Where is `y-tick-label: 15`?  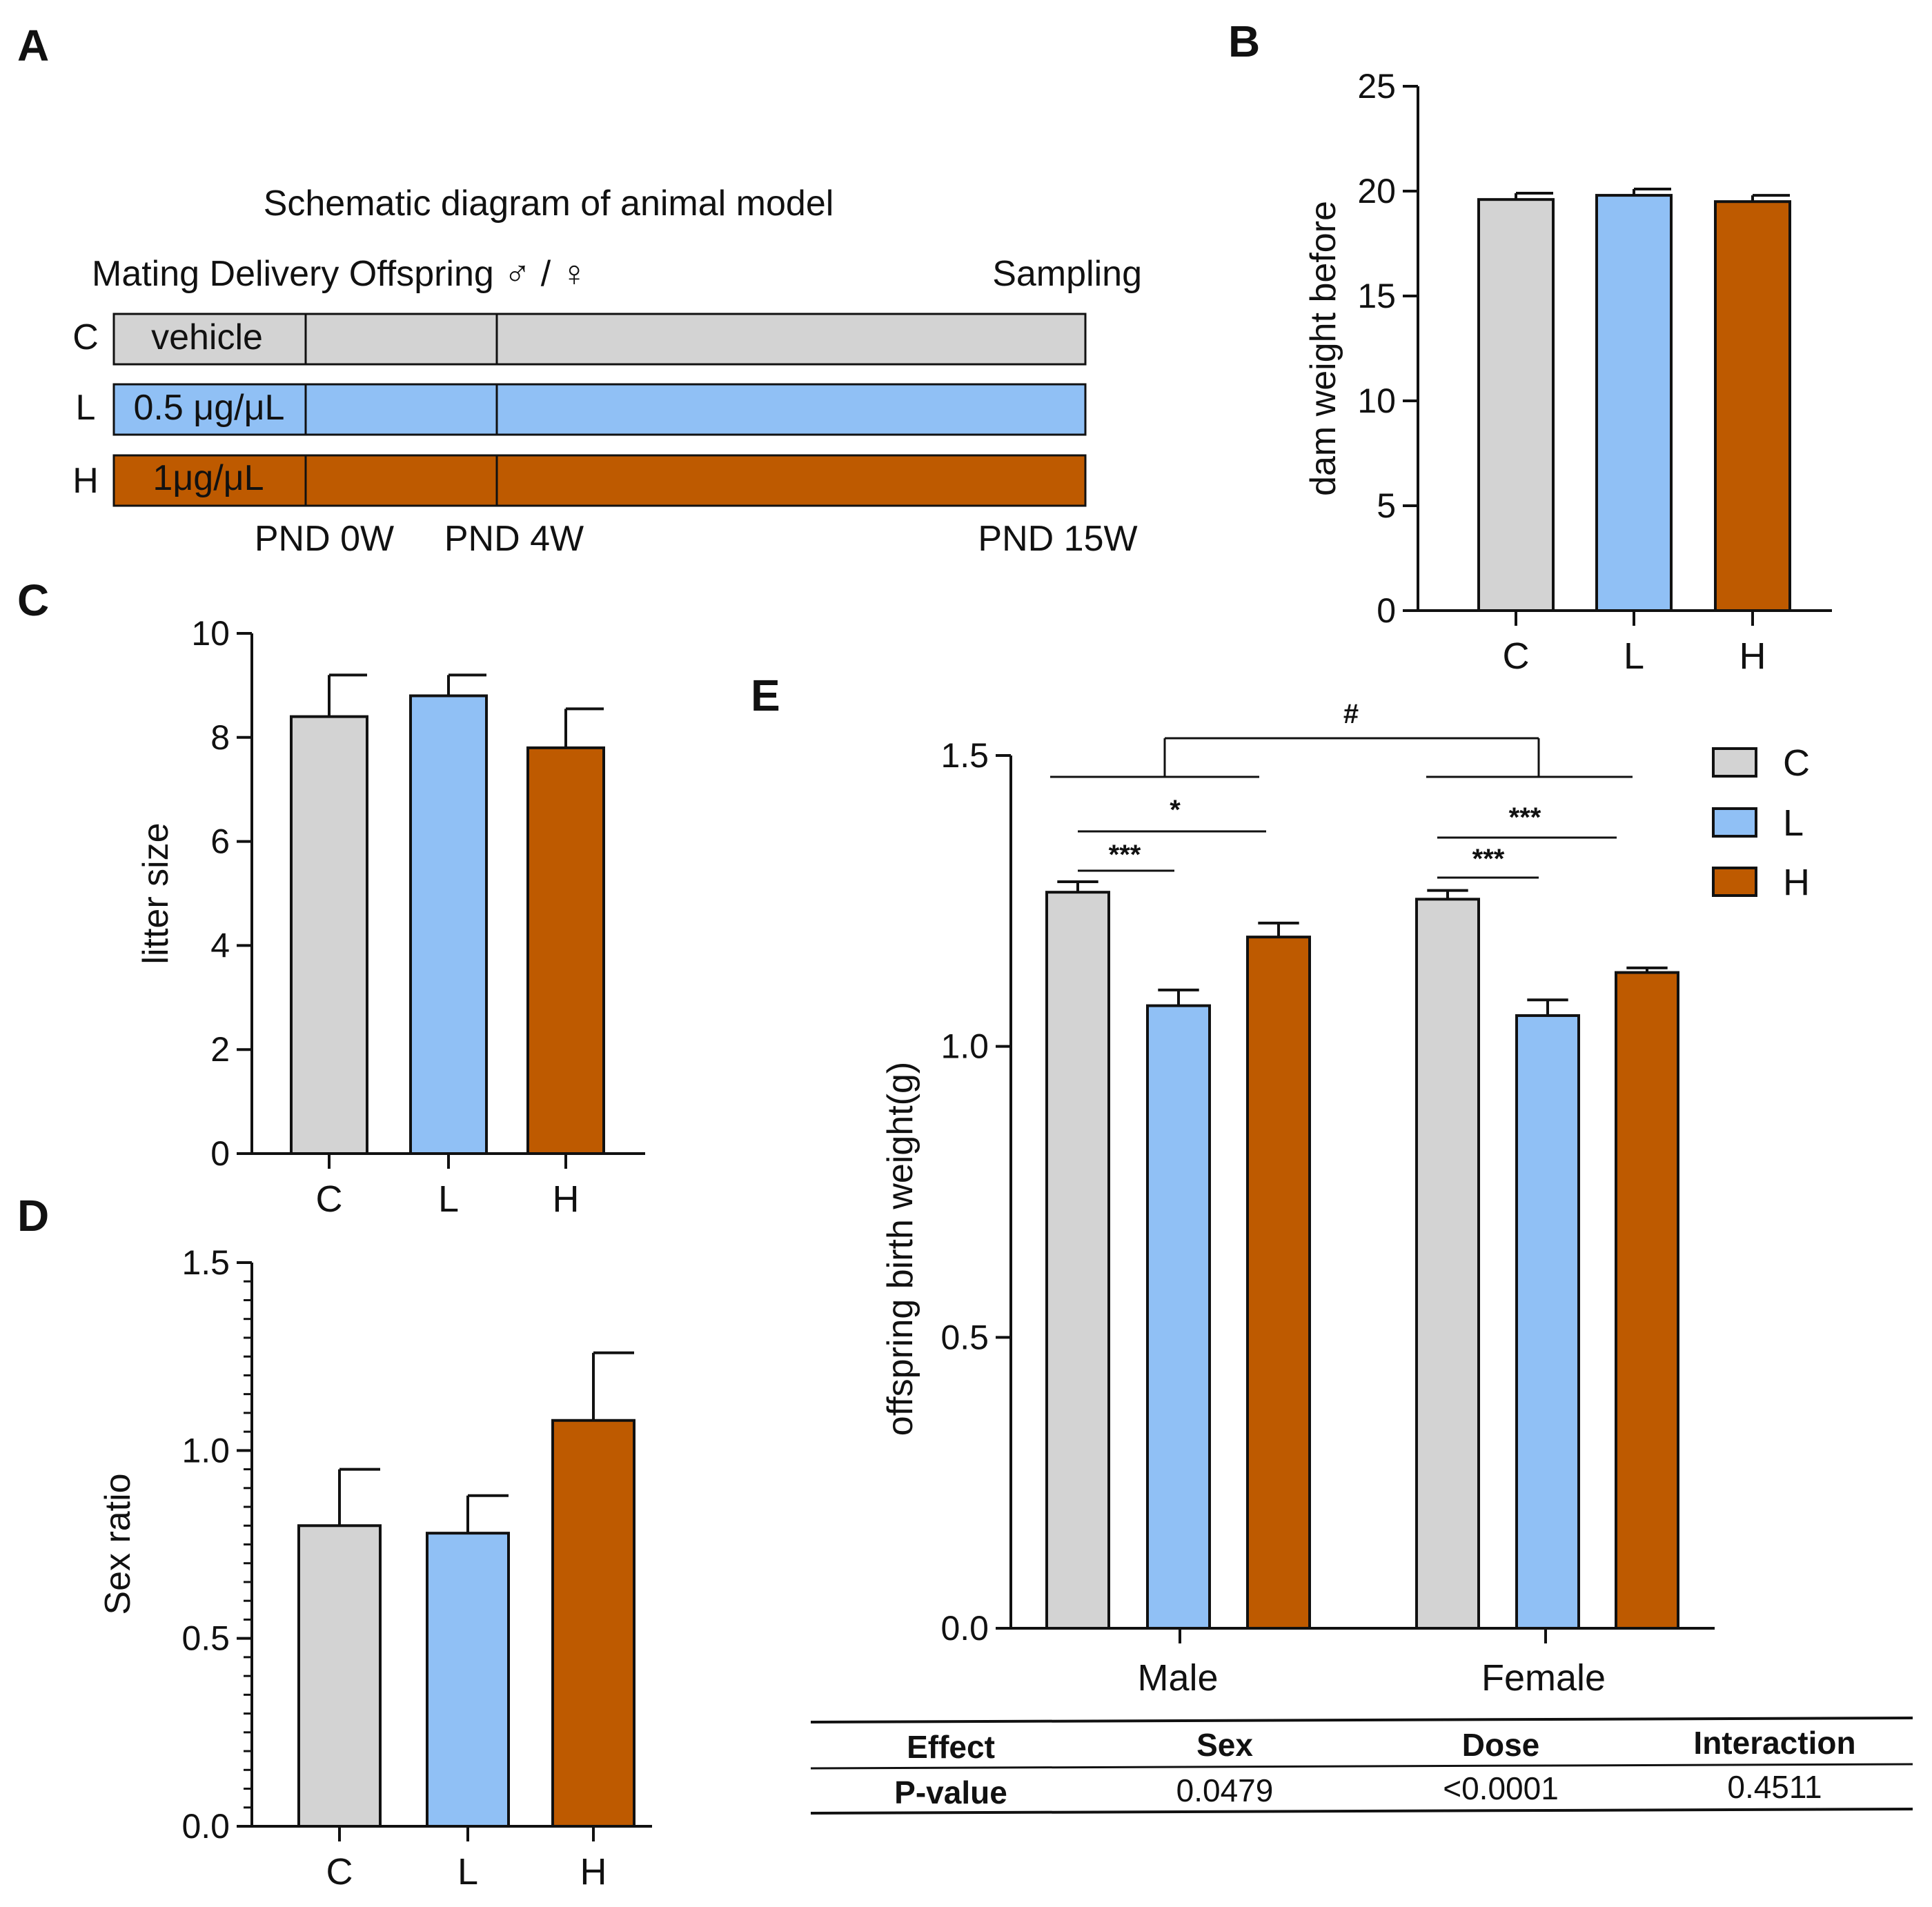
y-tick-label: 15 is located at coordinates (1376, 296).